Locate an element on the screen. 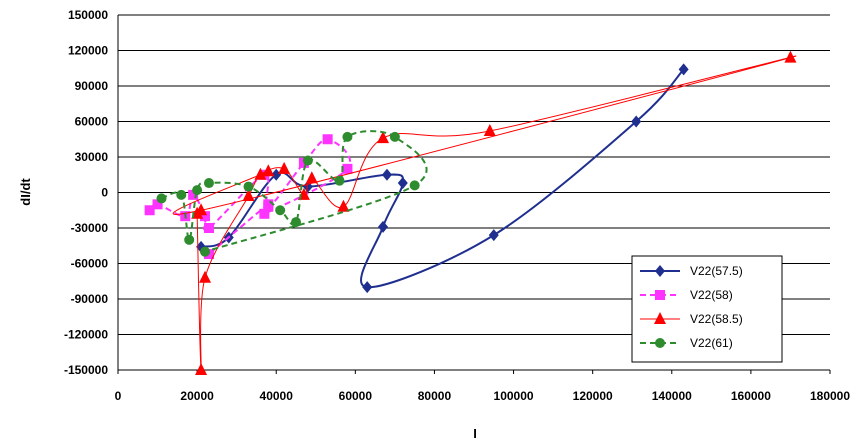 The width and height of the screenshot is (867, 448). x-tick-label: 120000 is located at coordinates (593, 396).